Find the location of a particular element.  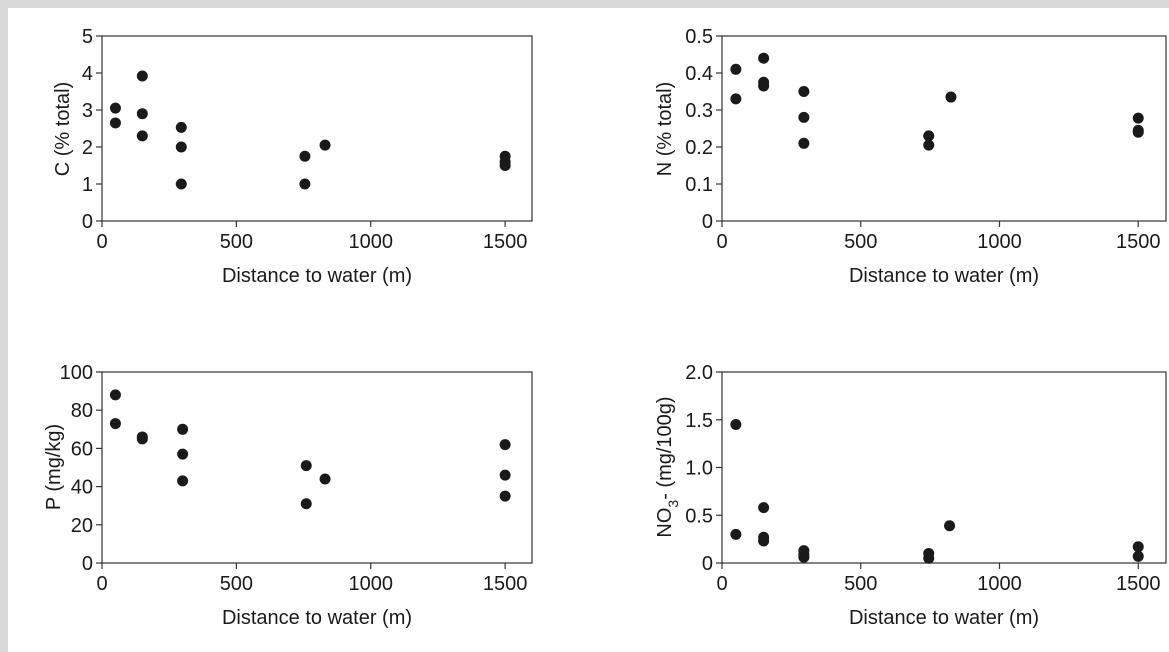

y-axis-label-rest: - (mg/100g) is located at coordinates (665, 447).